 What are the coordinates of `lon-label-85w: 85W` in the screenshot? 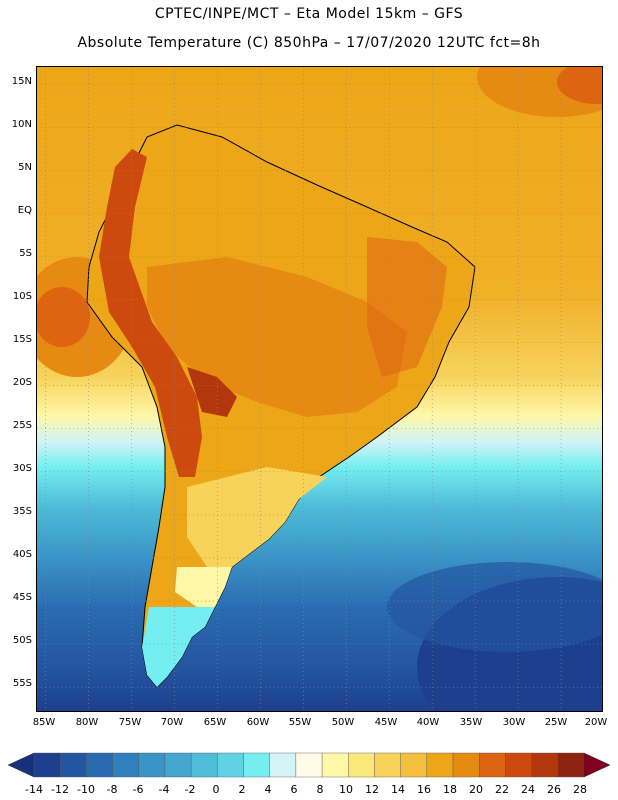 It's located at (44, 722).